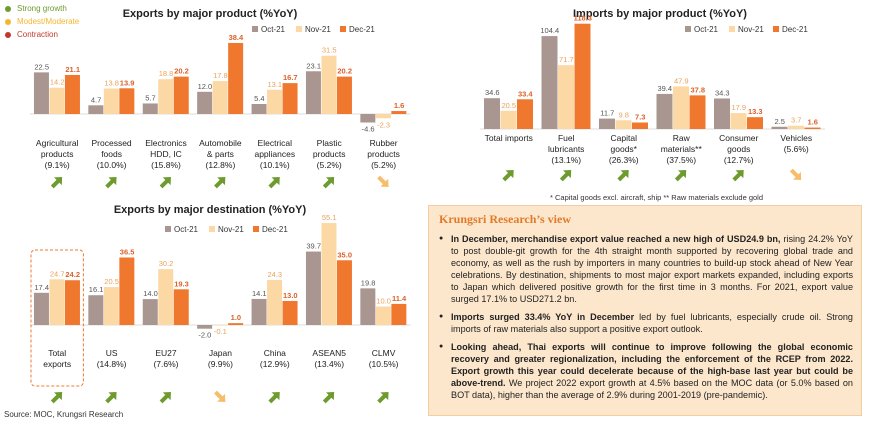  What do you see at coordinates (41, 66) in the screenshot?
I see `exports-product-data-label-0-0: 22.5` at bounding box center [41, 66].